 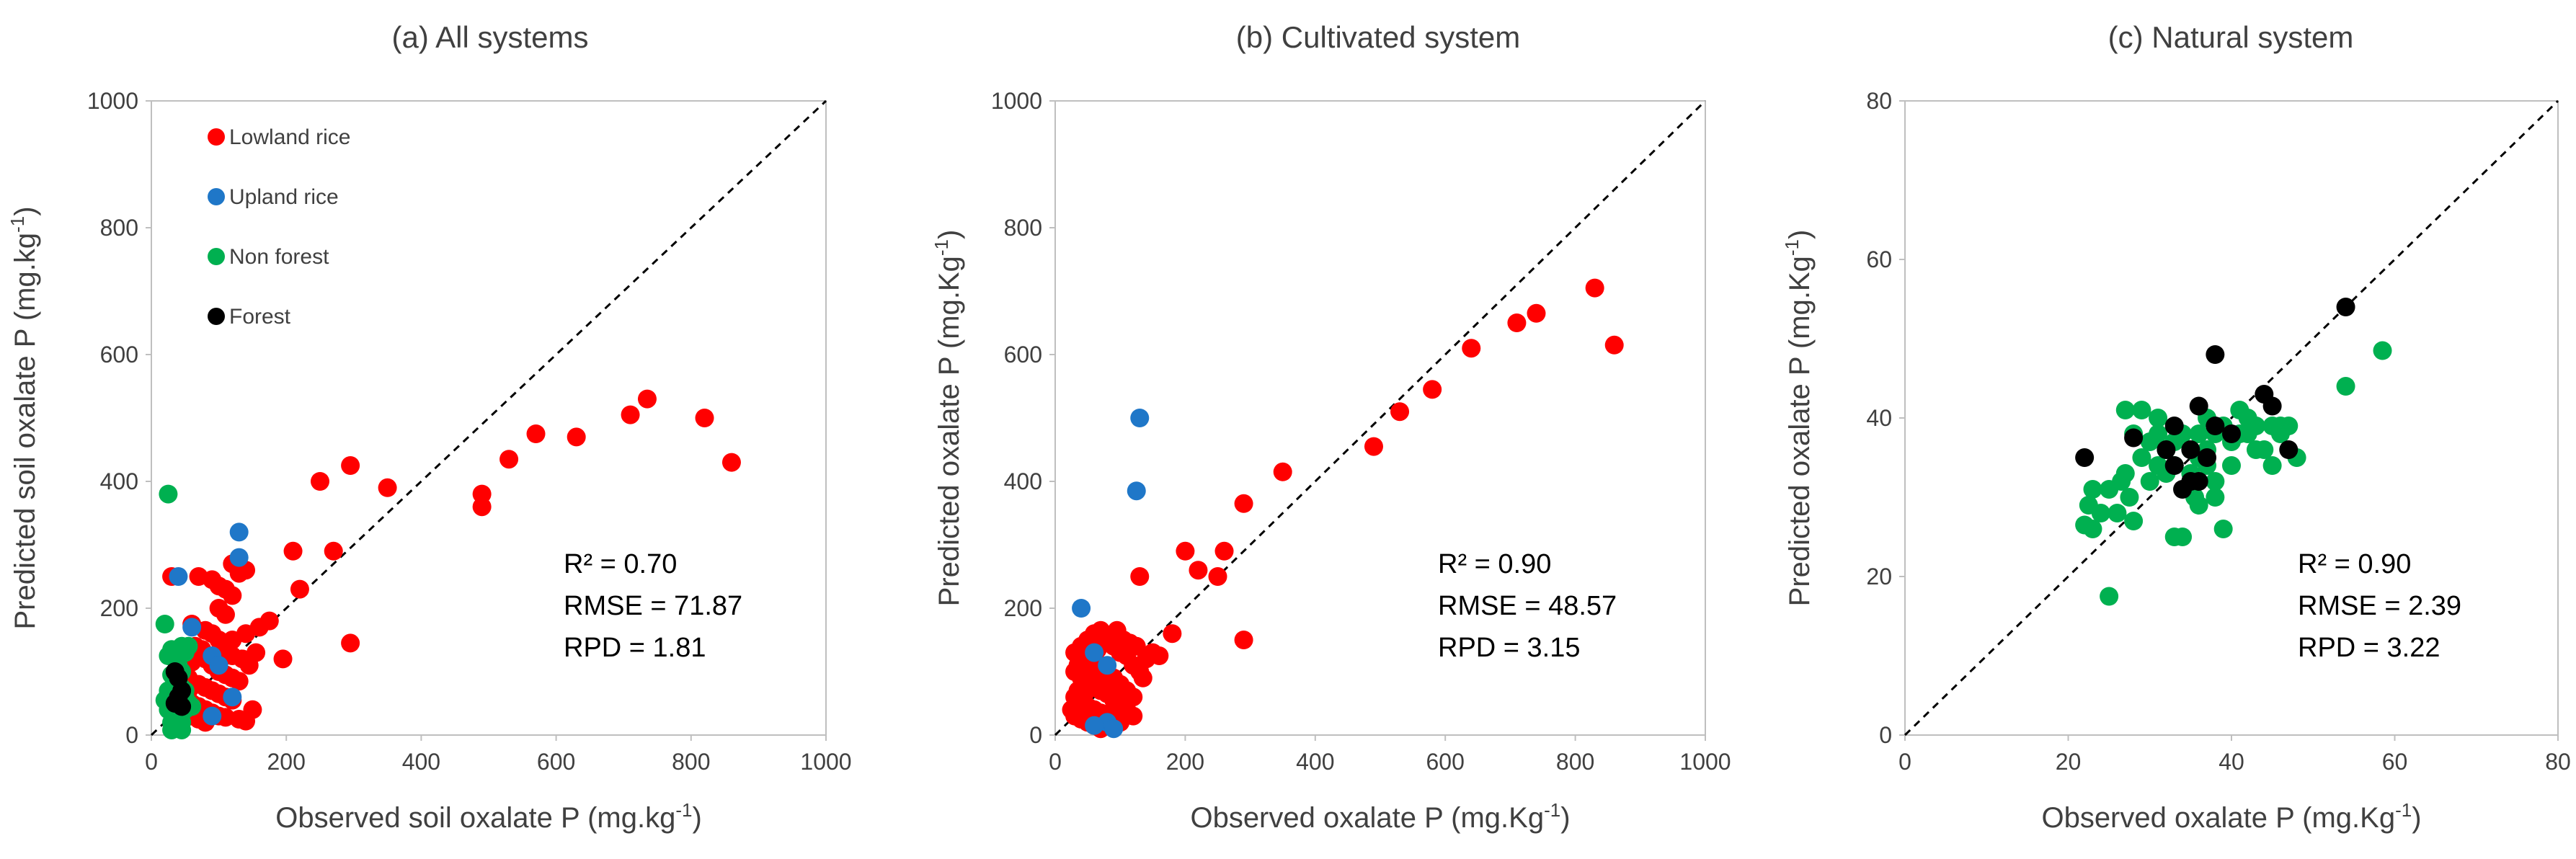 What do you see at coordinates (1111, 574) in the screenshot?
I see `series-upland-rice` at bounding box center [1111, 574].